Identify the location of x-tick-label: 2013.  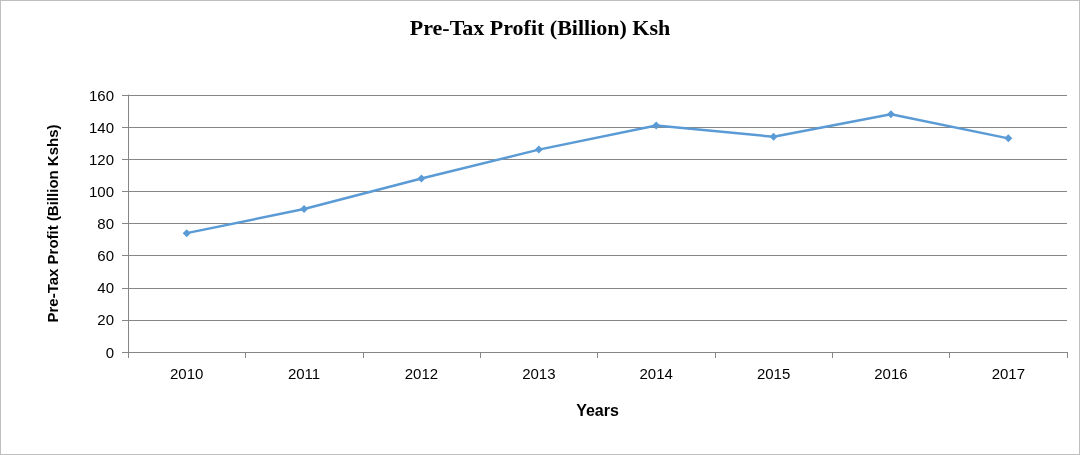
(539, 373).